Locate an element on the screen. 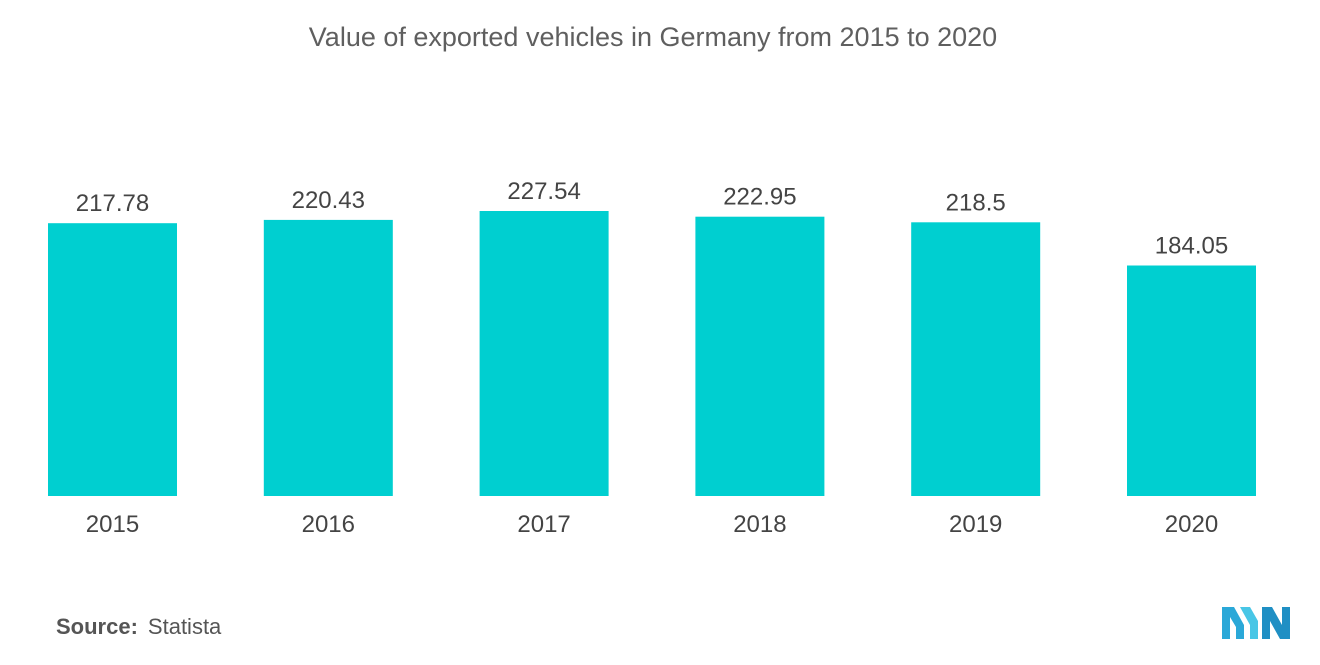  x-tick-label-2017: 2017 is located at coordinates (543, 524).